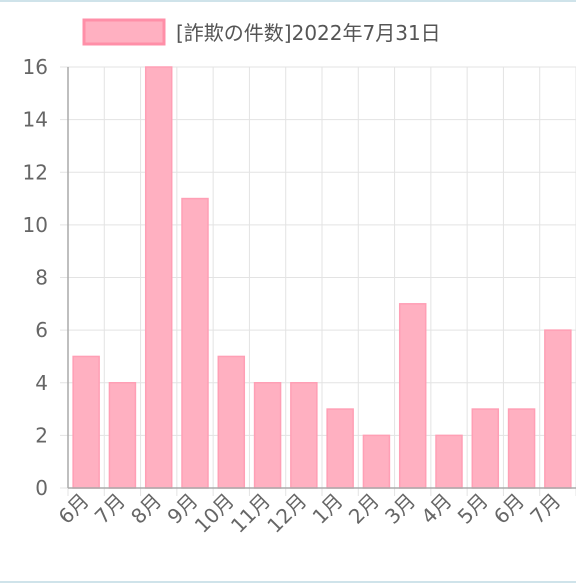 This screenshot has height=583, width=576. Describe the element at coordinates (436, 509) in the screenshot. I see `x-tick-label: 4月` at that location.